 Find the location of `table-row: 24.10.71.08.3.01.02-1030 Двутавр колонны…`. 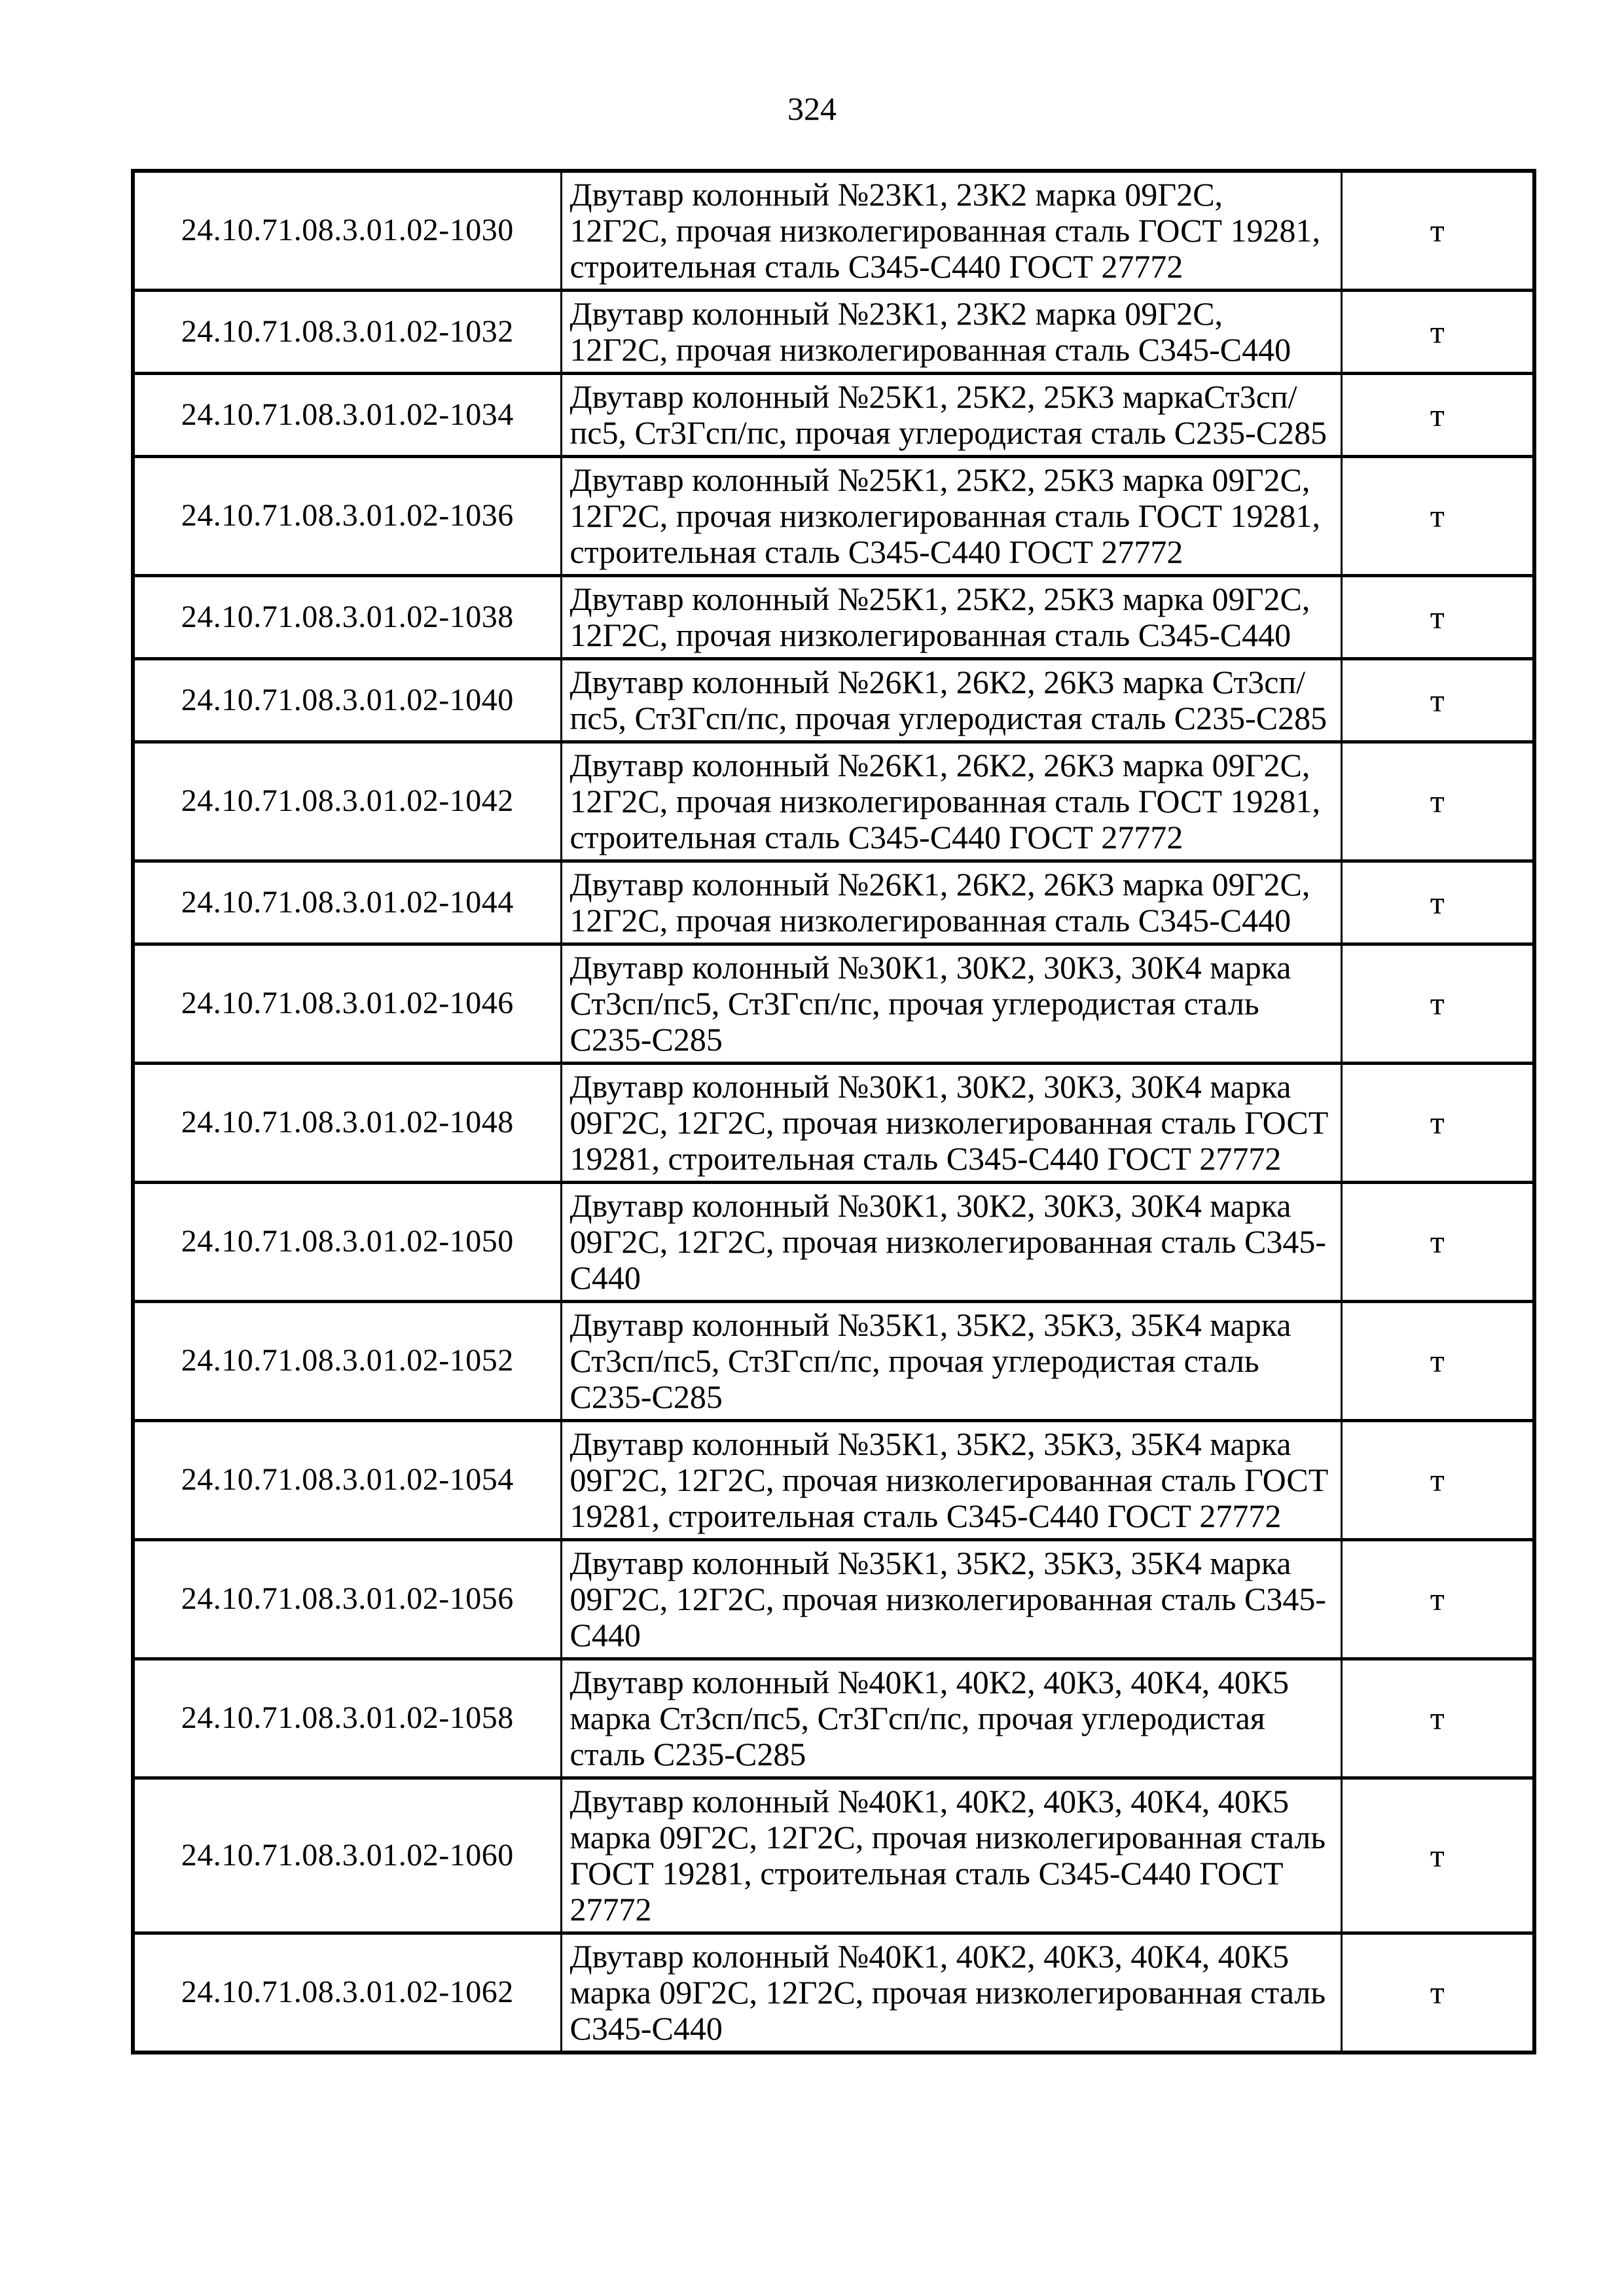

table-row: 24.10.71.08.3.01.02-1030 Двутавр колонны… is located at coordinates (834, 230).